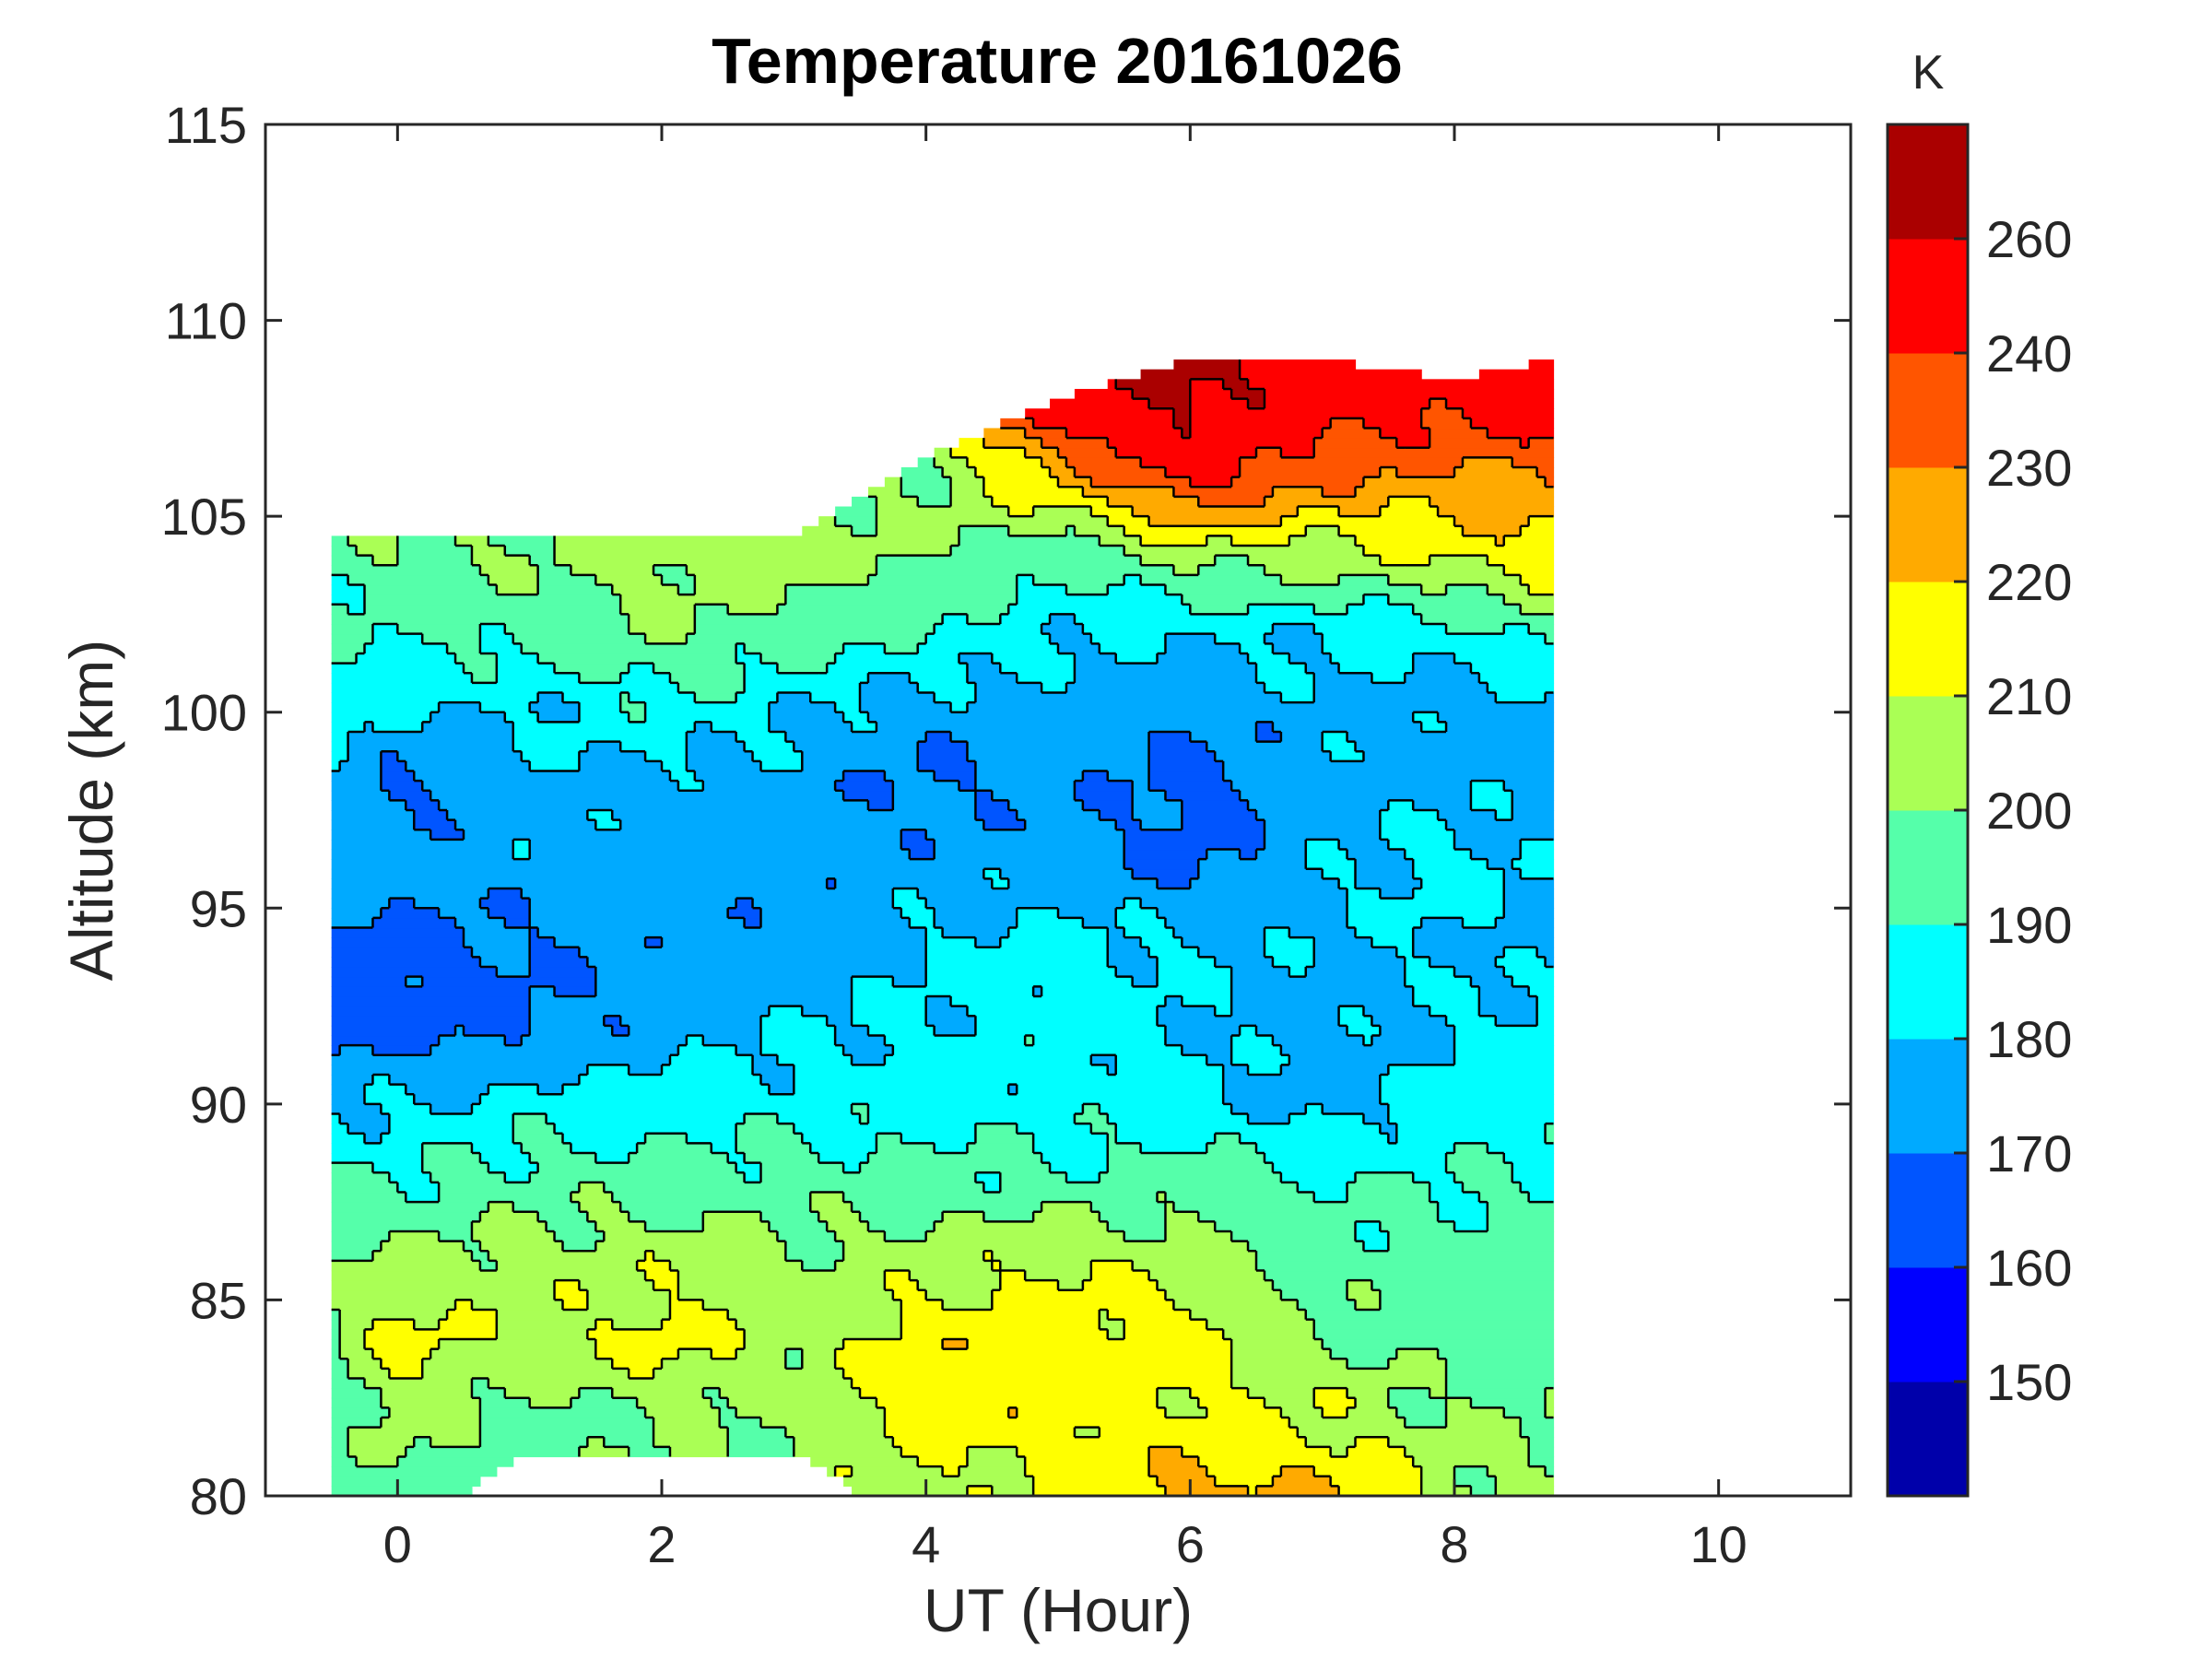 The image size is (2212, 1659). I want to click on colorbar-band, so click(1928, 410).